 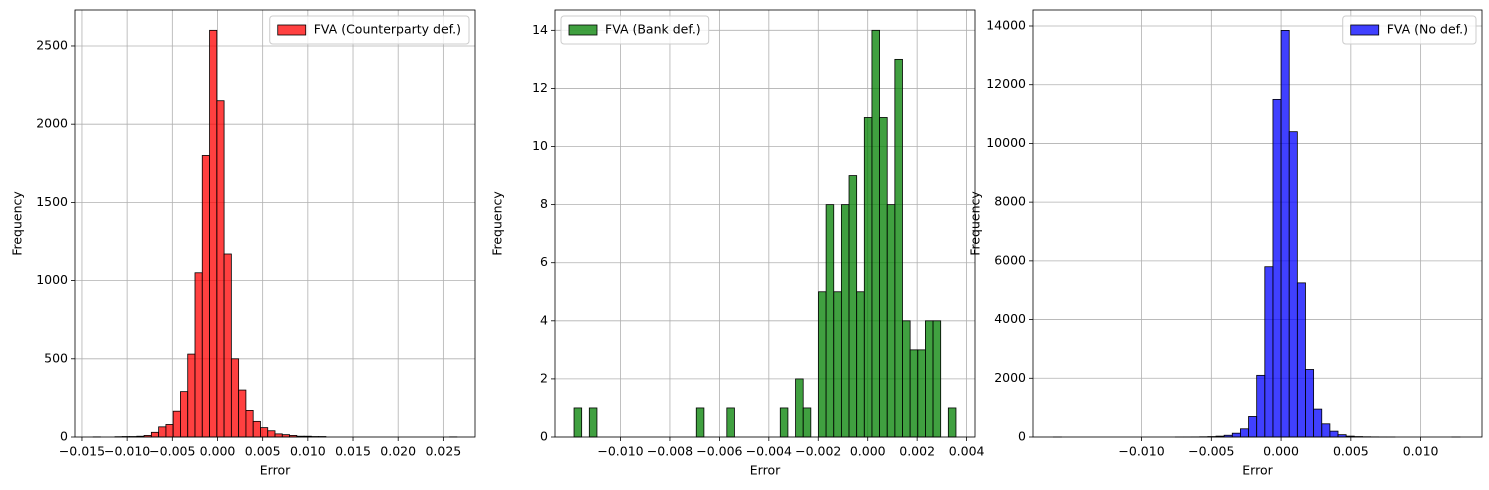 What do you see at coordinates (82, 451) in the screenshot?
I see `x-tick-label: −0.015` at bounding box center [82, 451].